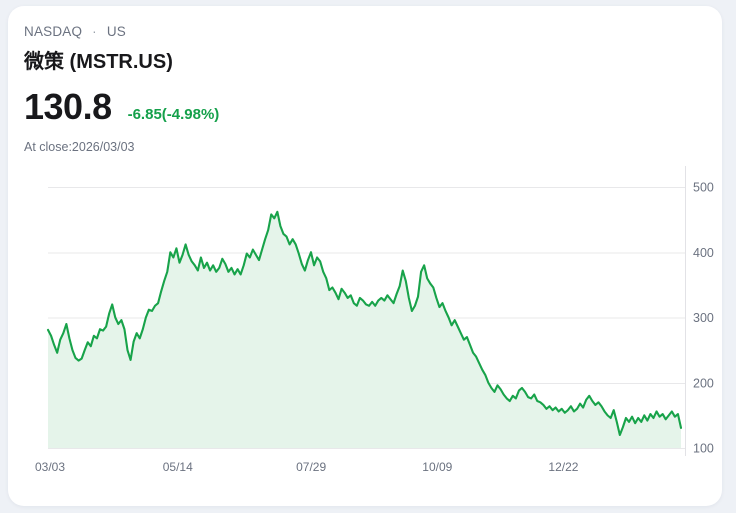 This screenshot has width=736, height=513. Describe the element at coordinates (703, 383) in the screenshot. I see `y-tick-label: 200` at that location.